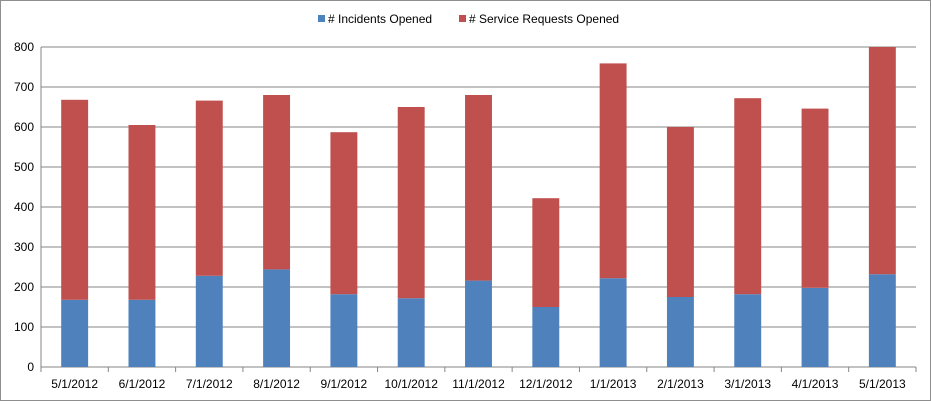  What do you see at coordinates (24, 327) in the screenshot?
I see `y-tick-label: 100` at bounding box center [24, 327].